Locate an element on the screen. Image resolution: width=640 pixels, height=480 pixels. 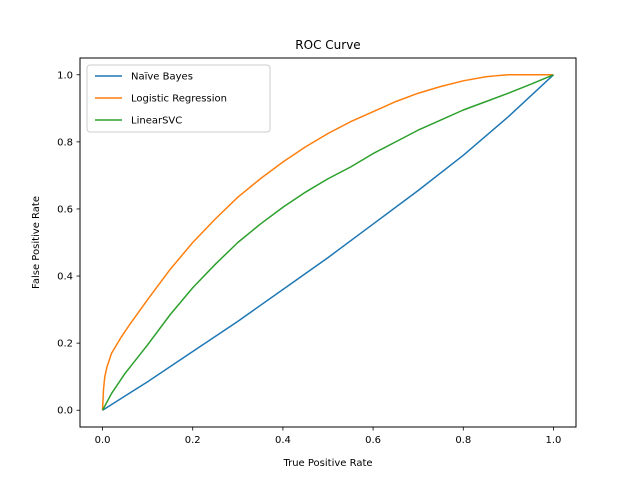
y-tick-label: 1.0 is located at coordinates (65, 75).